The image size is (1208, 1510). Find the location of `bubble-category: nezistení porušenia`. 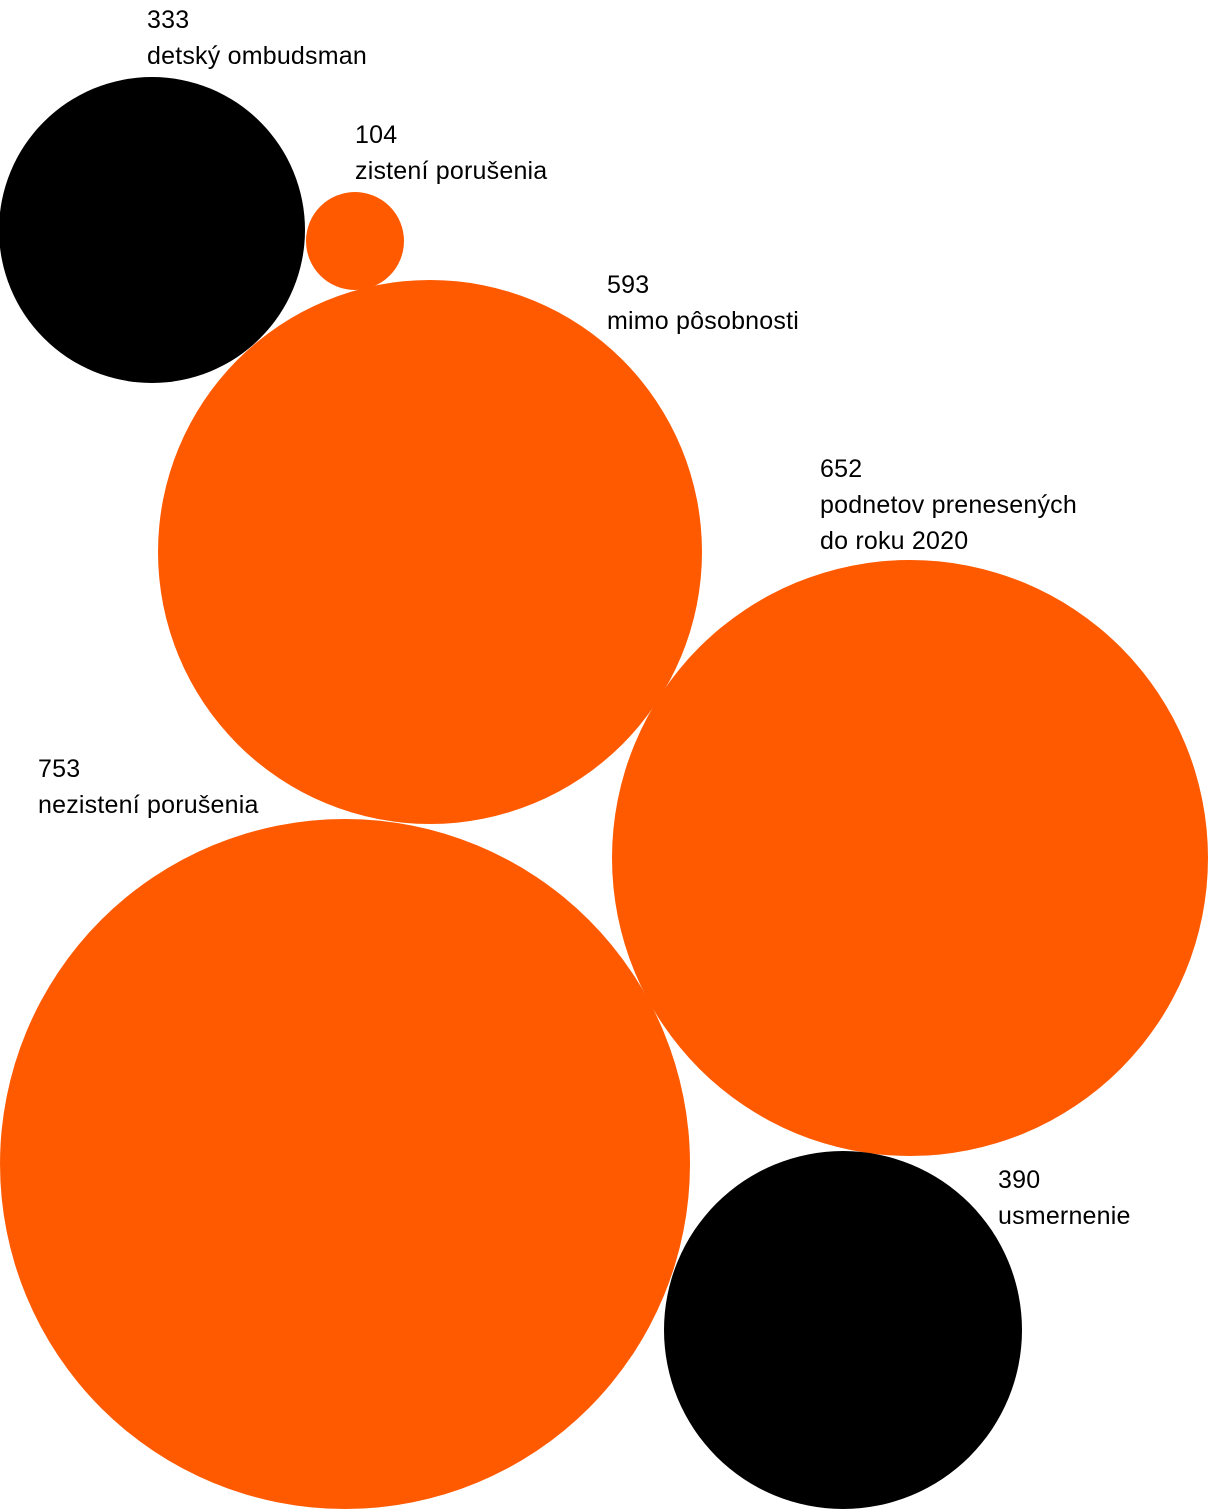

bubble-category: nezistení porušenia is located at coordinates (148, 805).